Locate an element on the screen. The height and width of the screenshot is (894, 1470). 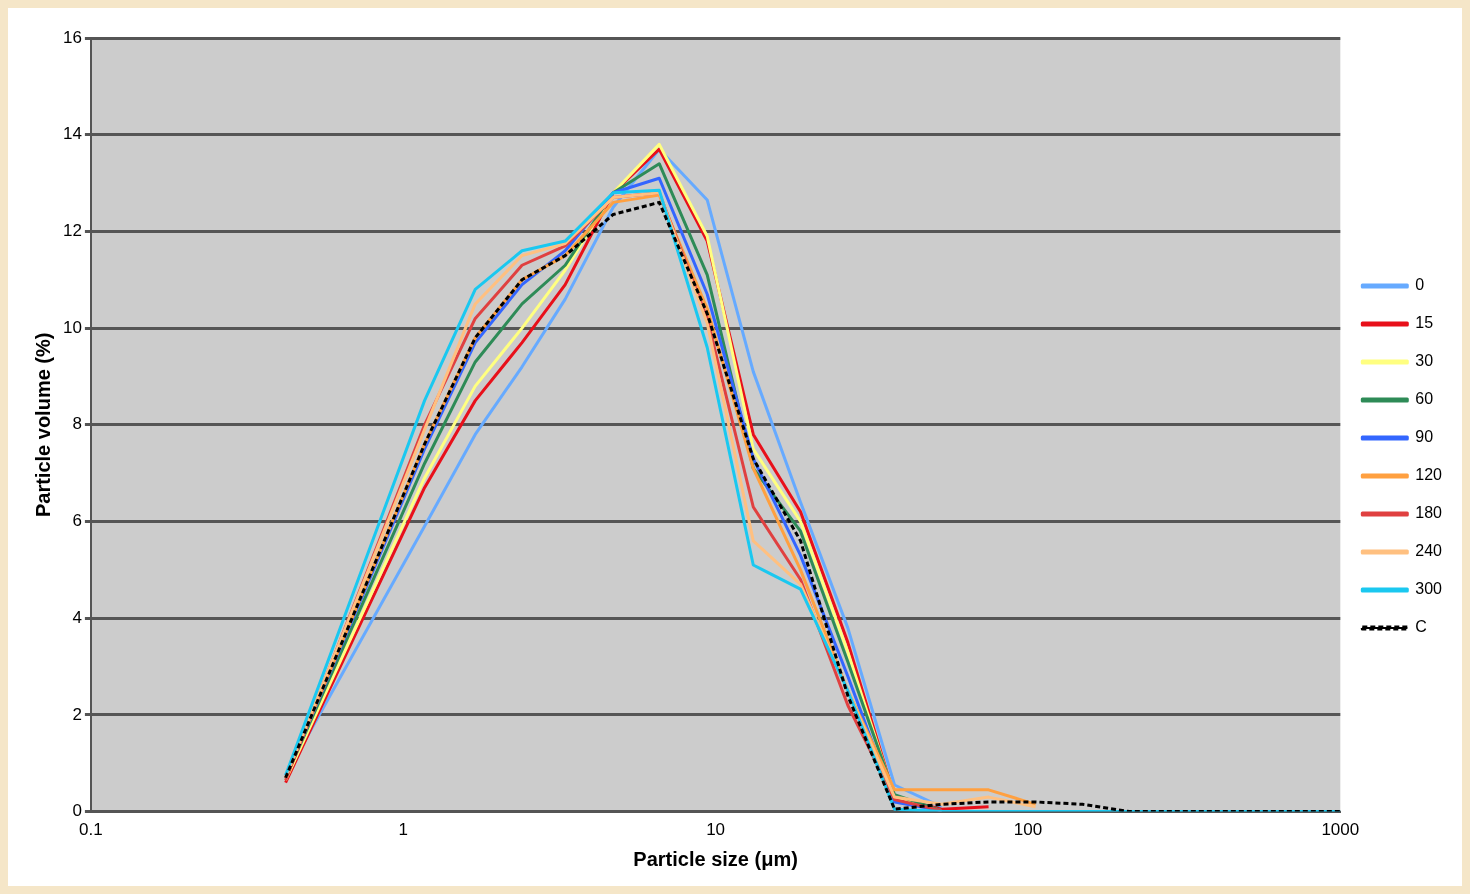
legend-label: 30 is located at coordinates (1424, 361).